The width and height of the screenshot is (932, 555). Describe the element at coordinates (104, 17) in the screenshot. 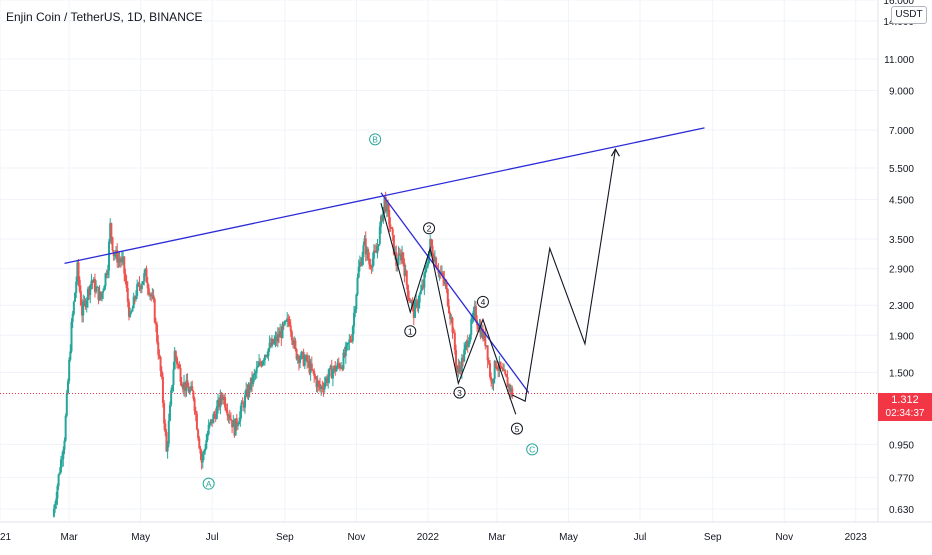

I see `chart-title: Enjin Coin / TetherUS, 1D, BINANCE` at that location.